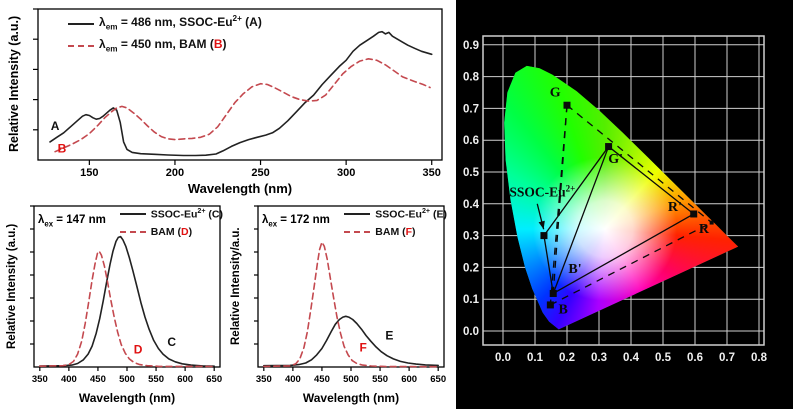  I want to click on svg-text: 500, so click(127, 379).